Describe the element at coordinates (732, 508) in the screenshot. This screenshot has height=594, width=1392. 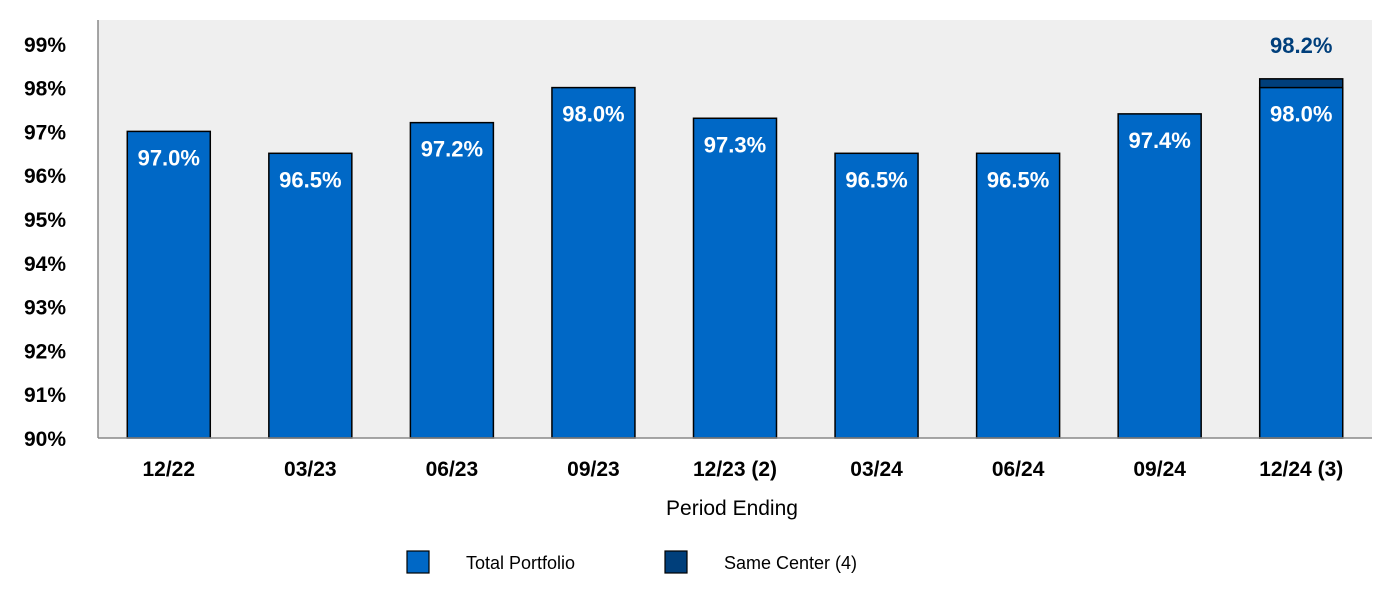
I see `x-axis-label: Period Ending` at that location.